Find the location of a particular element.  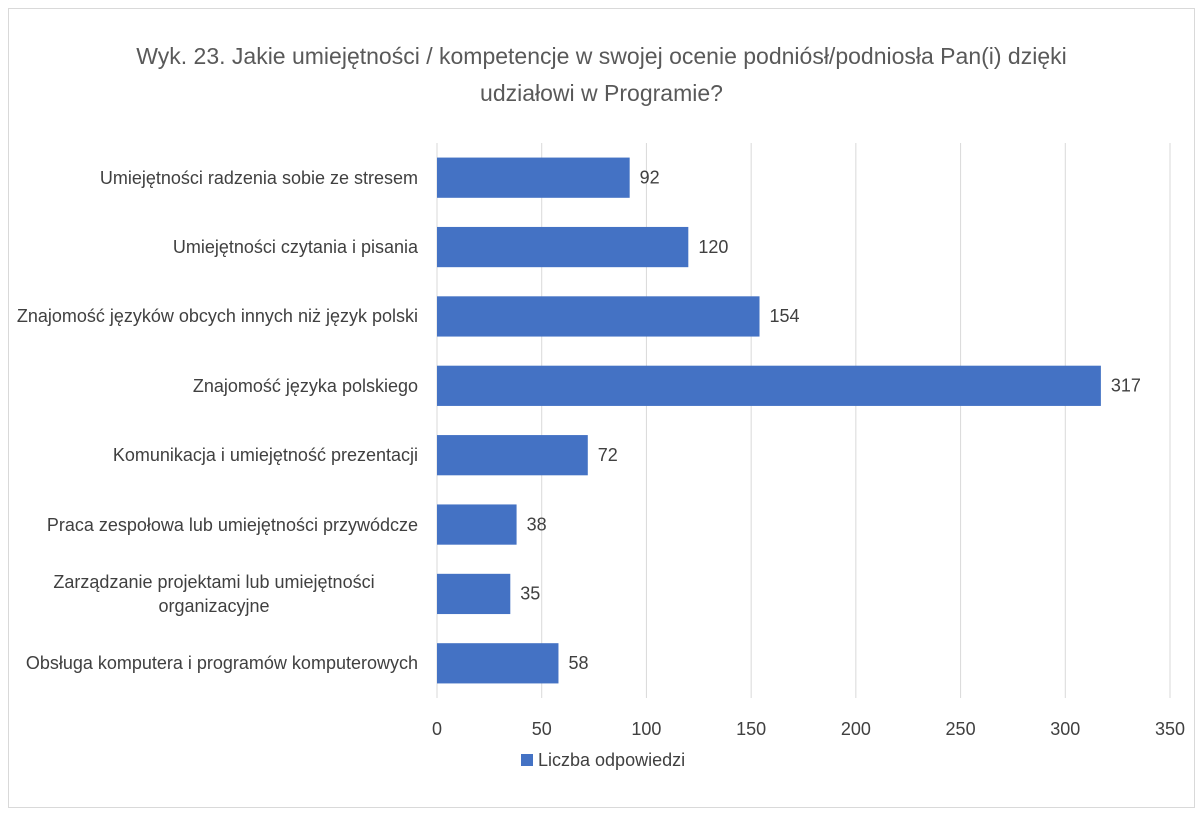

x-tick-label: 50 is located at coordinates (542, 729).